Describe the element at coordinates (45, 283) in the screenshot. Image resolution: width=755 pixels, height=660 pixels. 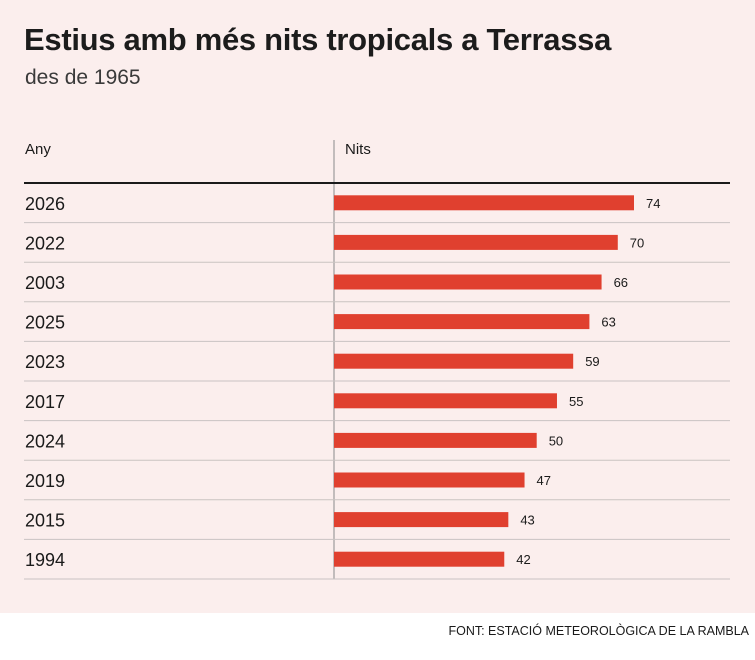
I see `year-label: 2003` at that location.